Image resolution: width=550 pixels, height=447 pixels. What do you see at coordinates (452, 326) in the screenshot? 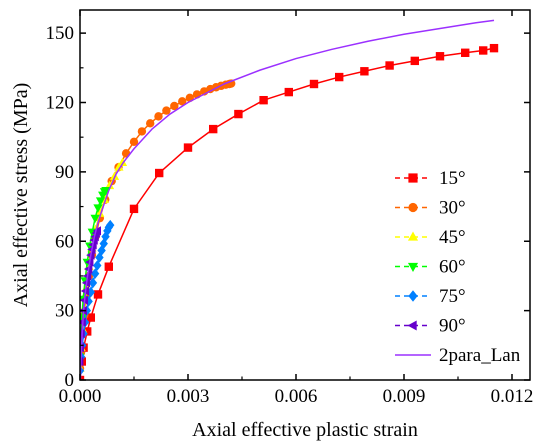
I see `legend-label: 90°` at bounding box center [452, 326].